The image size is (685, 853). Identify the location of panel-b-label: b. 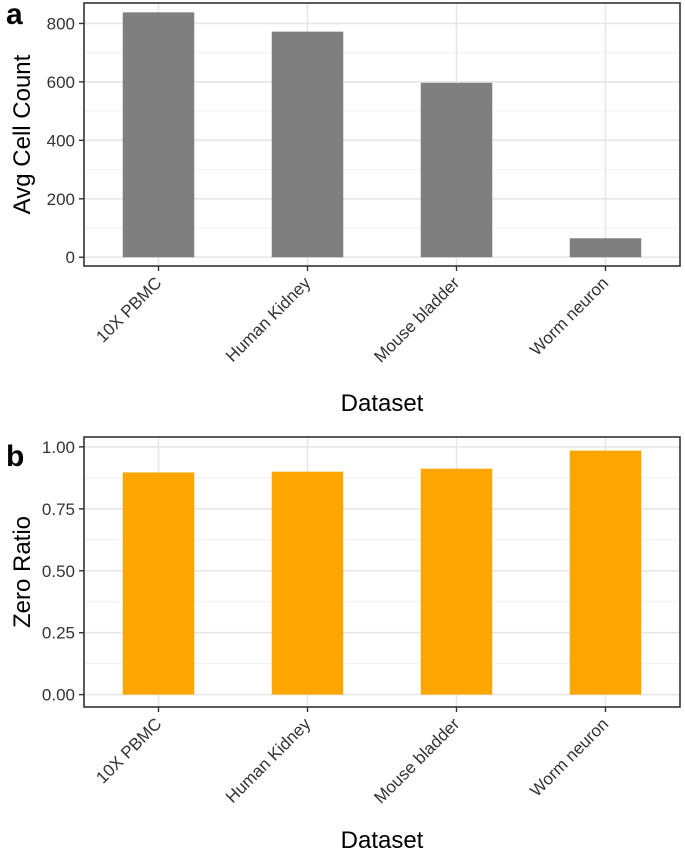
(15, 456).